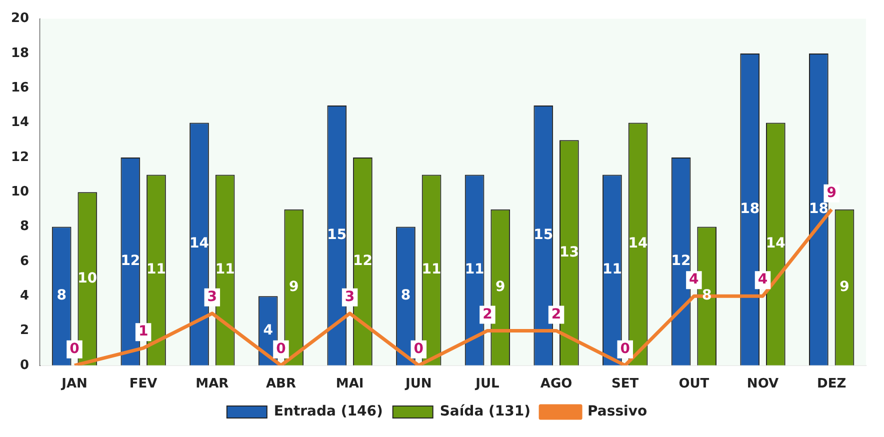 This screenshot has height=437, width=884. What do you see at coordinates (25, 261) in the screenshot?
I see `y-tick-label: 6` at bounding box center [25, 261].